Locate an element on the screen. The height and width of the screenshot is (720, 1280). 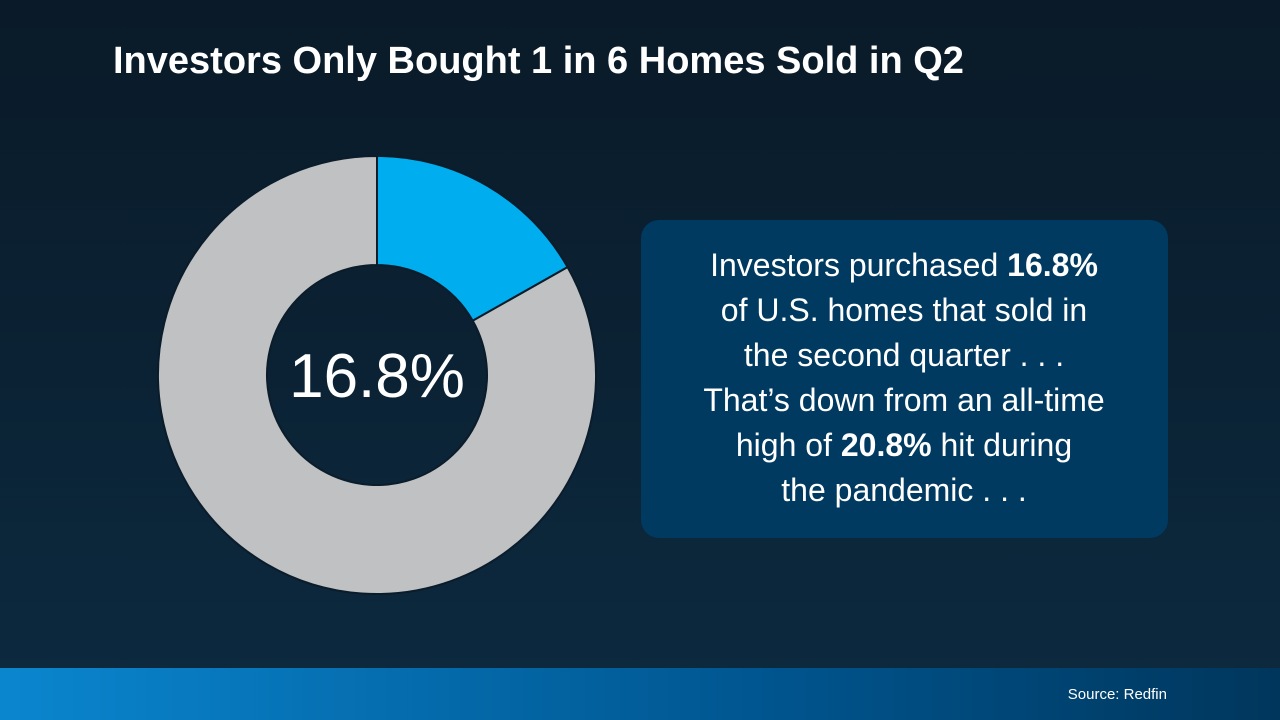
callout-run: the second quarter . . . is located at coordinates (904, 355).